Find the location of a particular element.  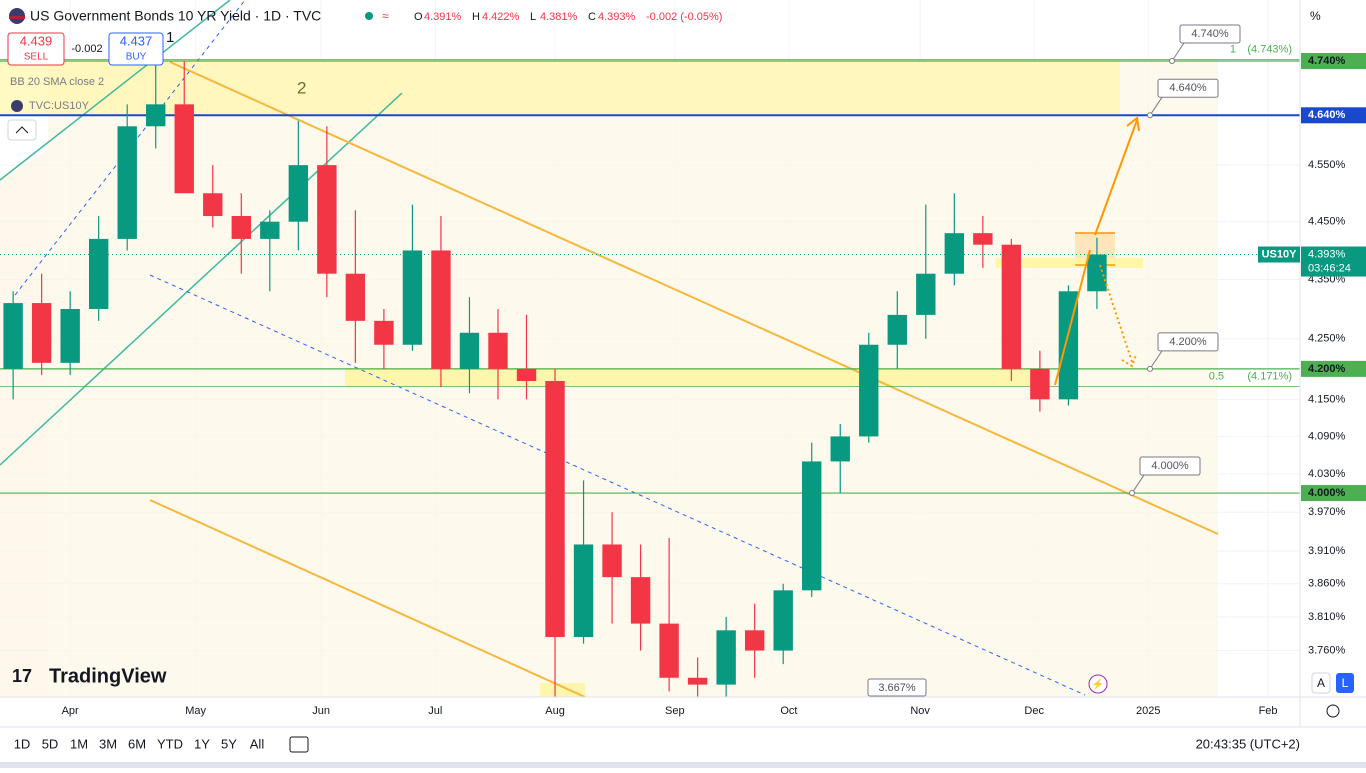

y-tick-label: 4.030% is located at coordinates (1327, 474).